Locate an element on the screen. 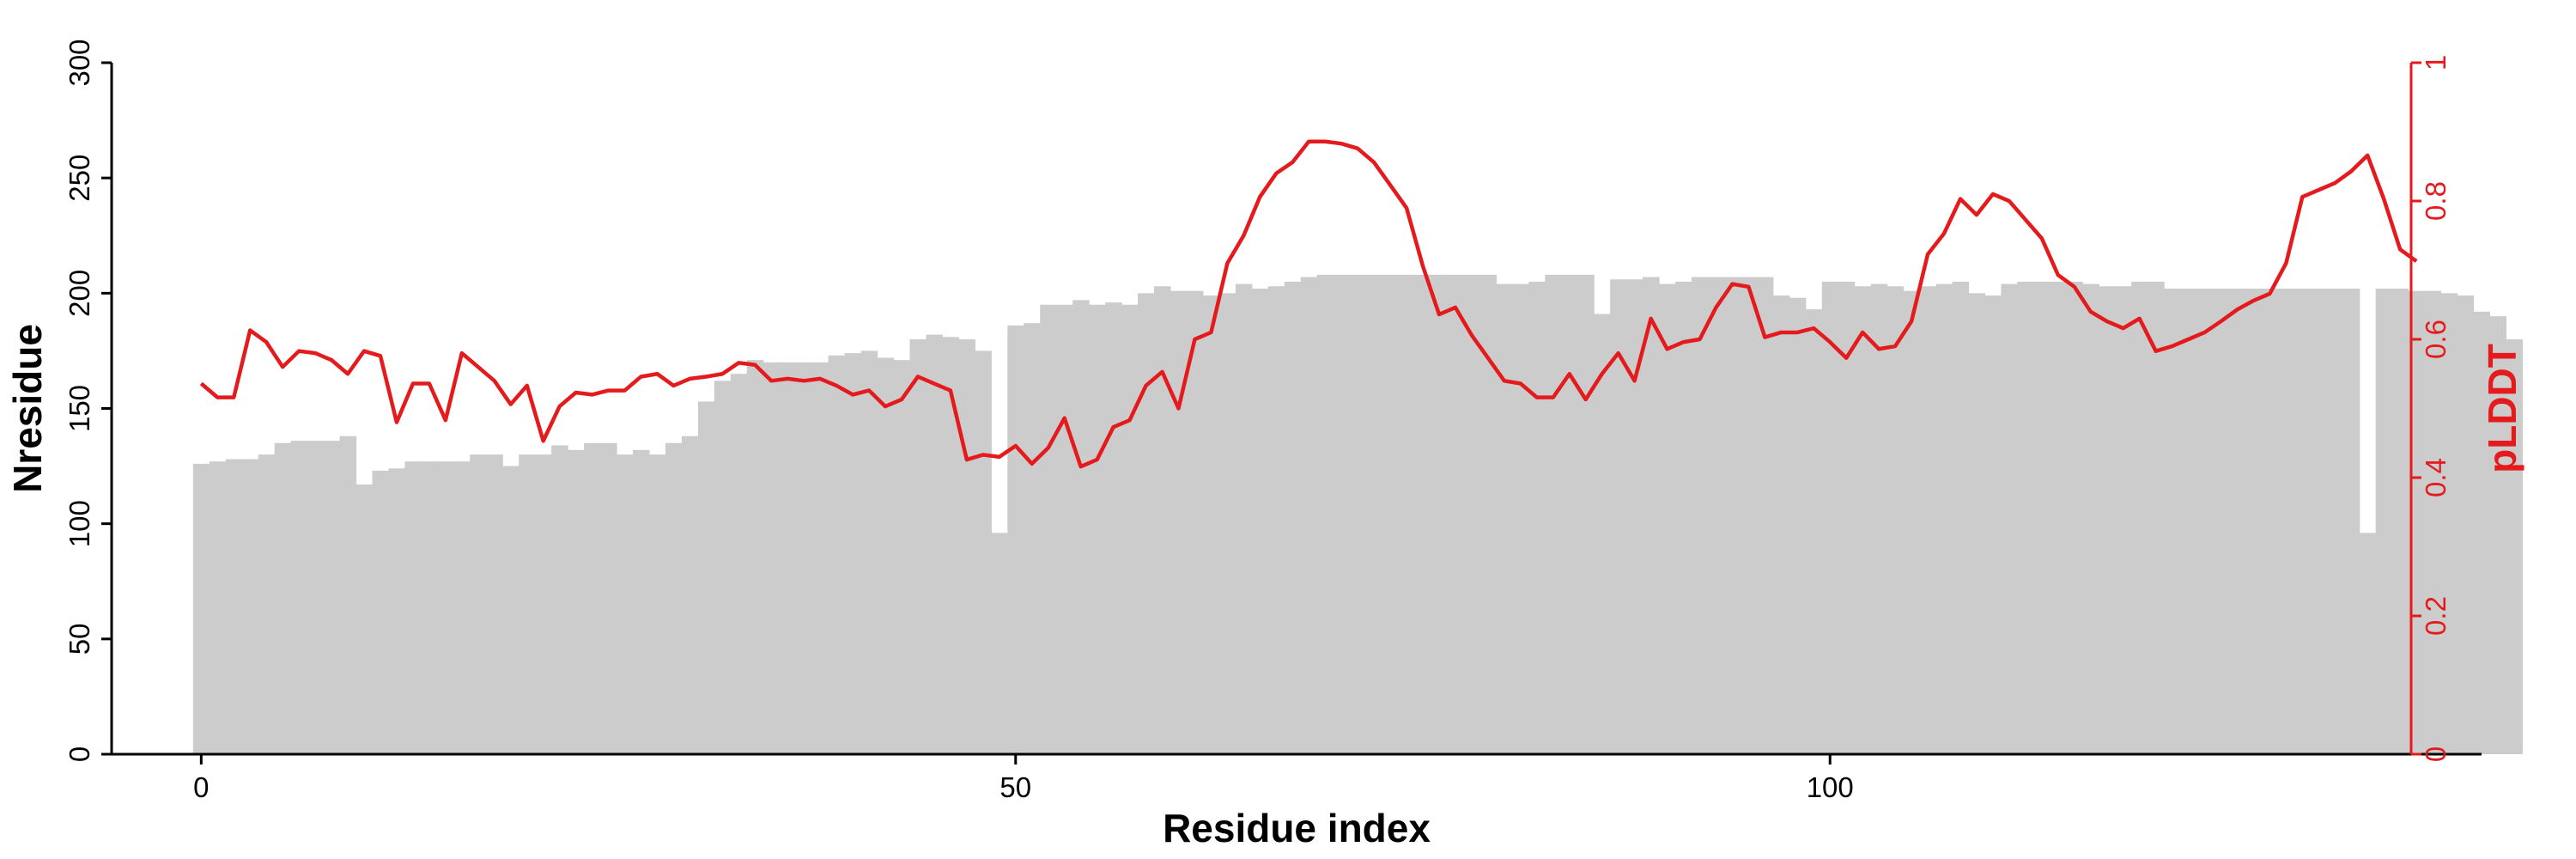 This screenshot has height=859, width=2576. y-tick-label: 200 is located at coordinates (79, 294).